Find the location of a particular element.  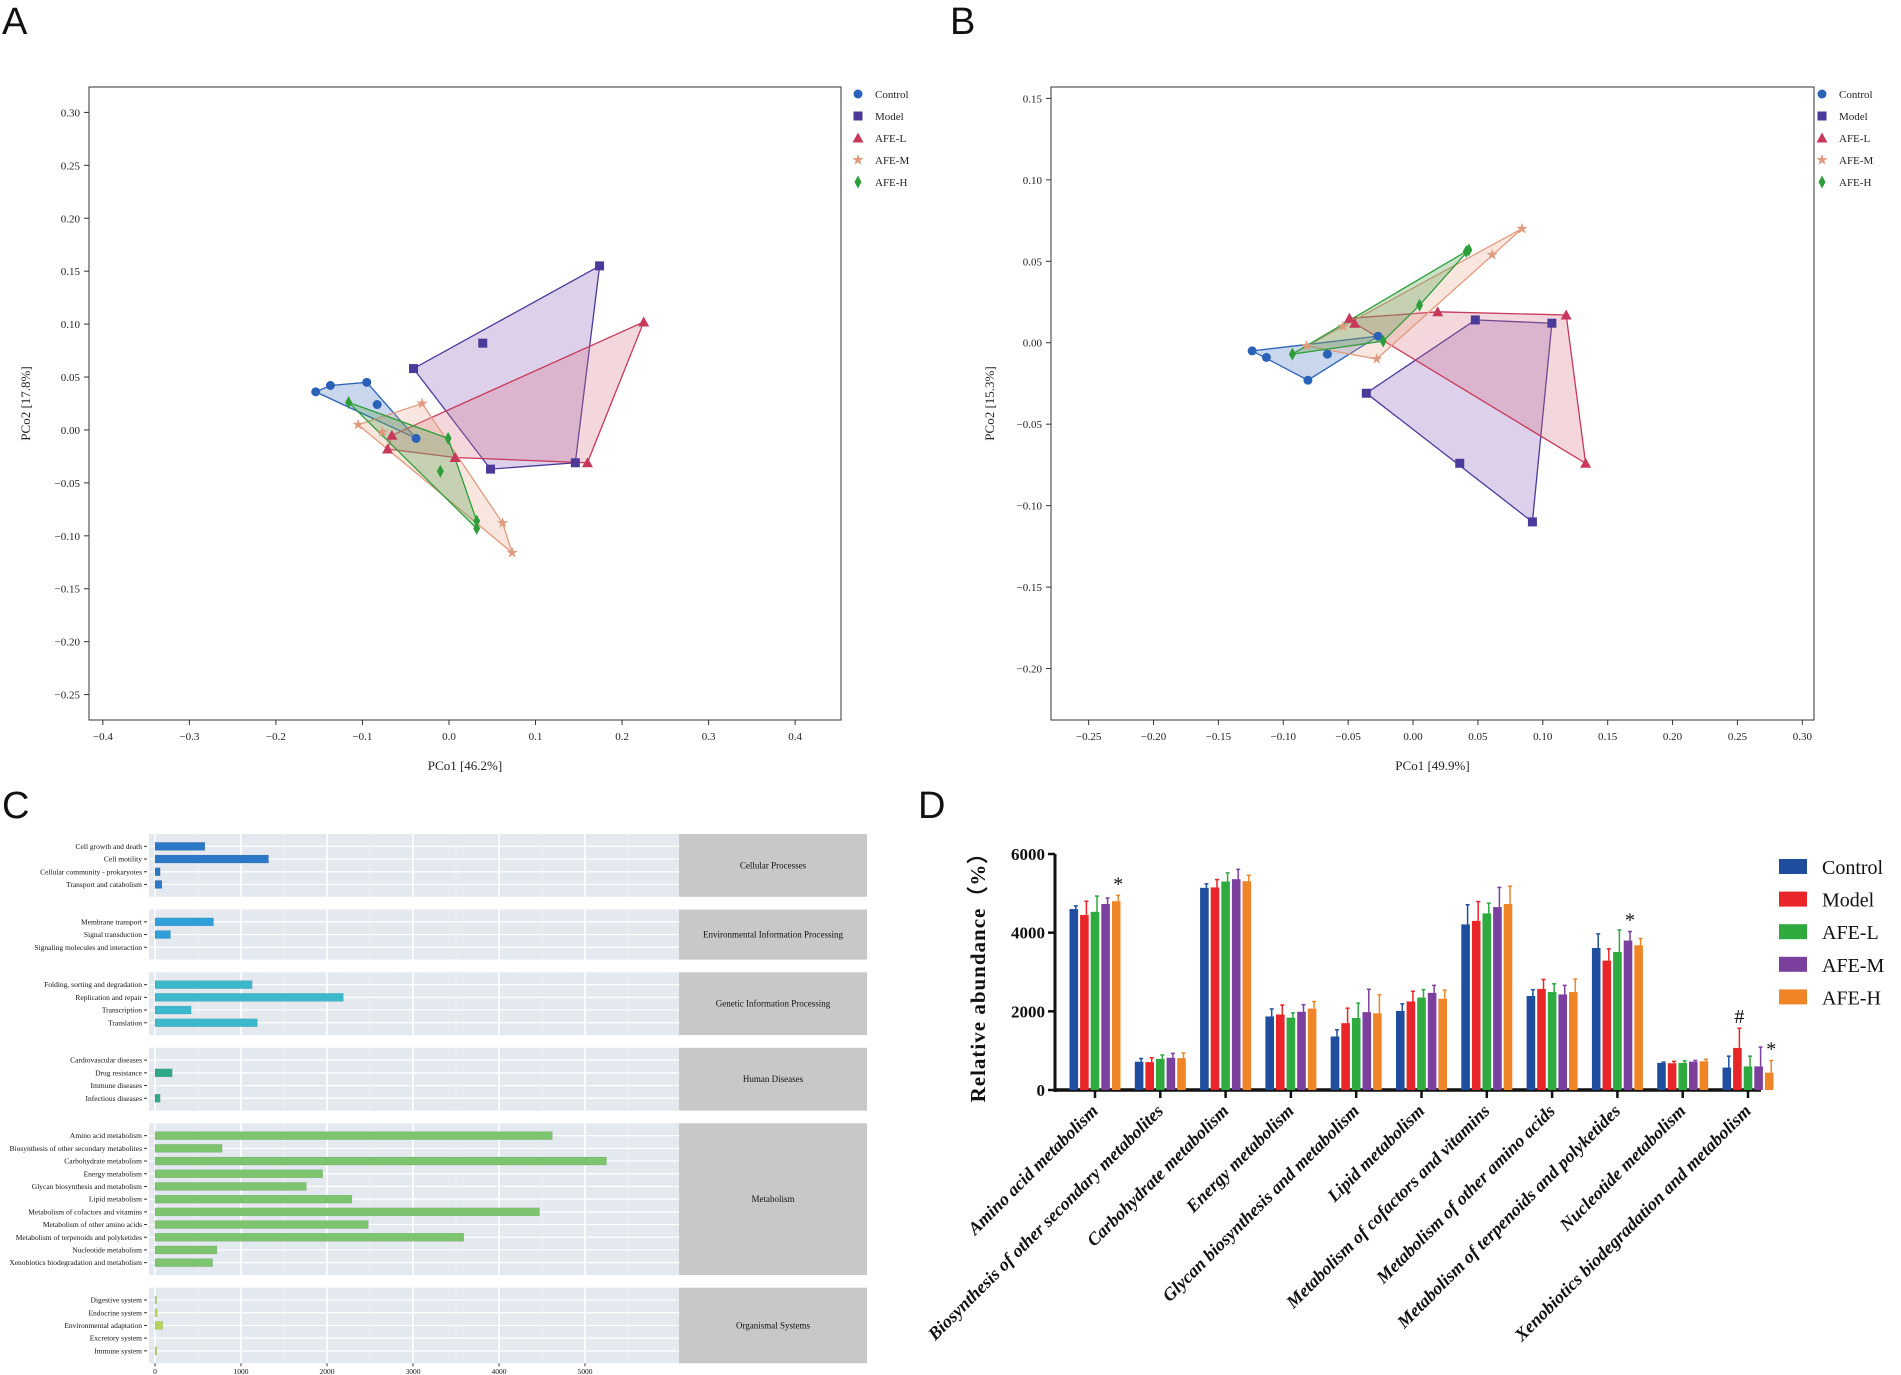

category-label: Immune system is located at coordinates (118, 1350).